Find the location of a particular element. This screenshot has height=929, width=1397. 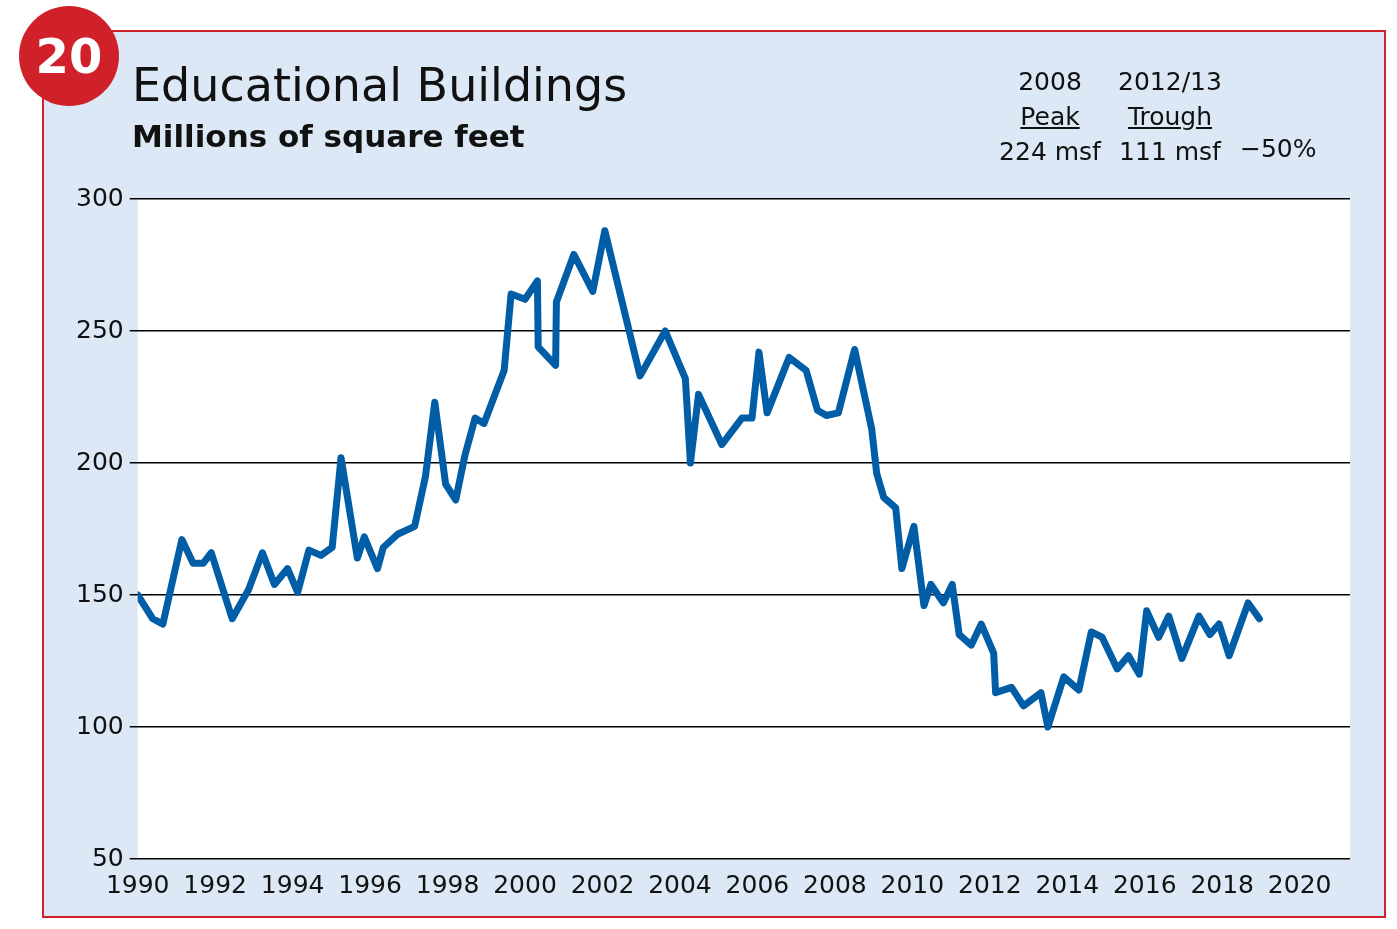

chart-title: Educational Buildings is located at coordinates (380, 85).